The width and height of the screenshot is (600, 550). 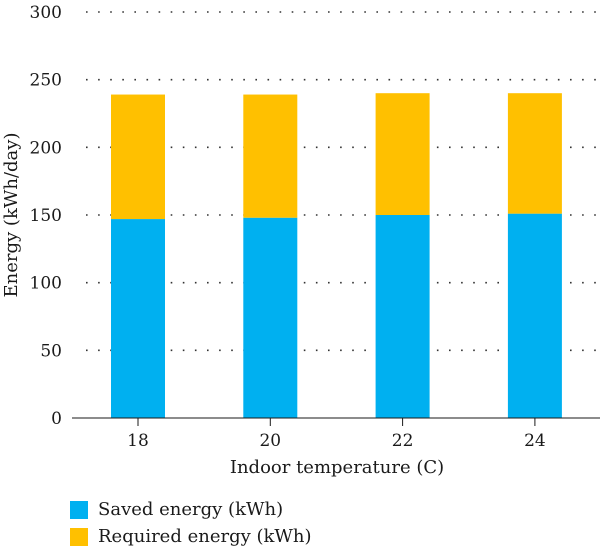 What do you see at coordinates (51, 351) in the screenshot?
I see `y-tick-label-50: 50` at bounding box center [51, 351].